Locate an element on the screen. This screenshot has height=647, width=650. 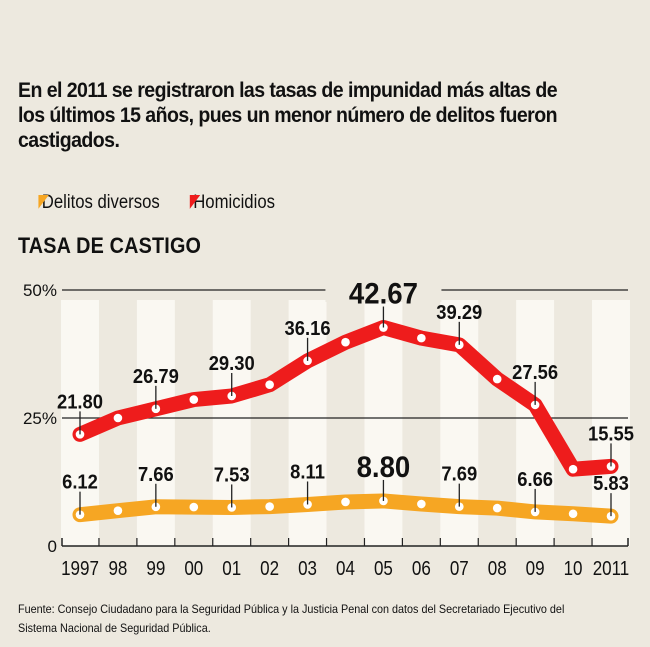
data-label: 7.69 is located at coordinates (459, 475).